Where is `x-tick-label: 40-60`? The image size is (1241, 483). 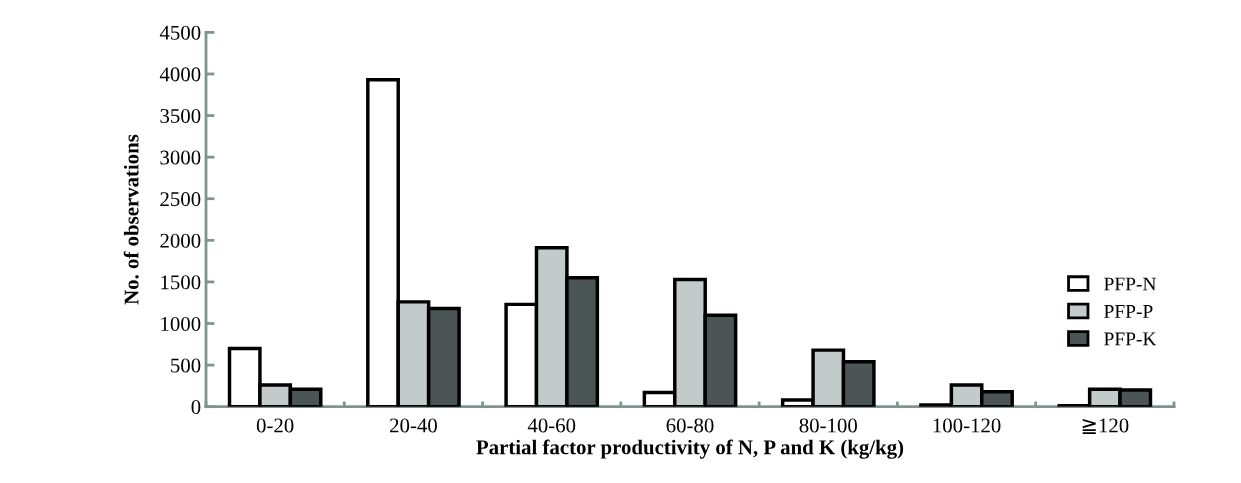 x-tick-label: 40-60 is located at coordinates (551, 425).